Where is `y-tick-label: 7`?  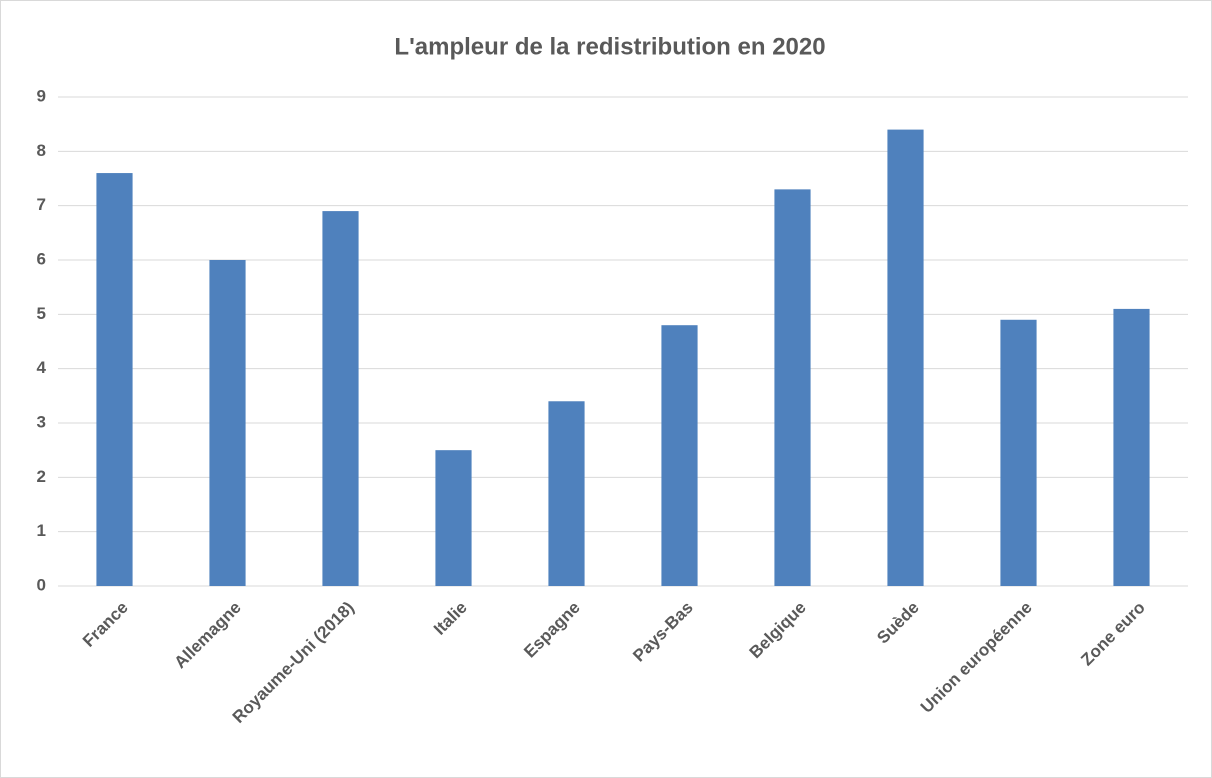
y-tick-label: 7 is located at coordinates (41, 204).